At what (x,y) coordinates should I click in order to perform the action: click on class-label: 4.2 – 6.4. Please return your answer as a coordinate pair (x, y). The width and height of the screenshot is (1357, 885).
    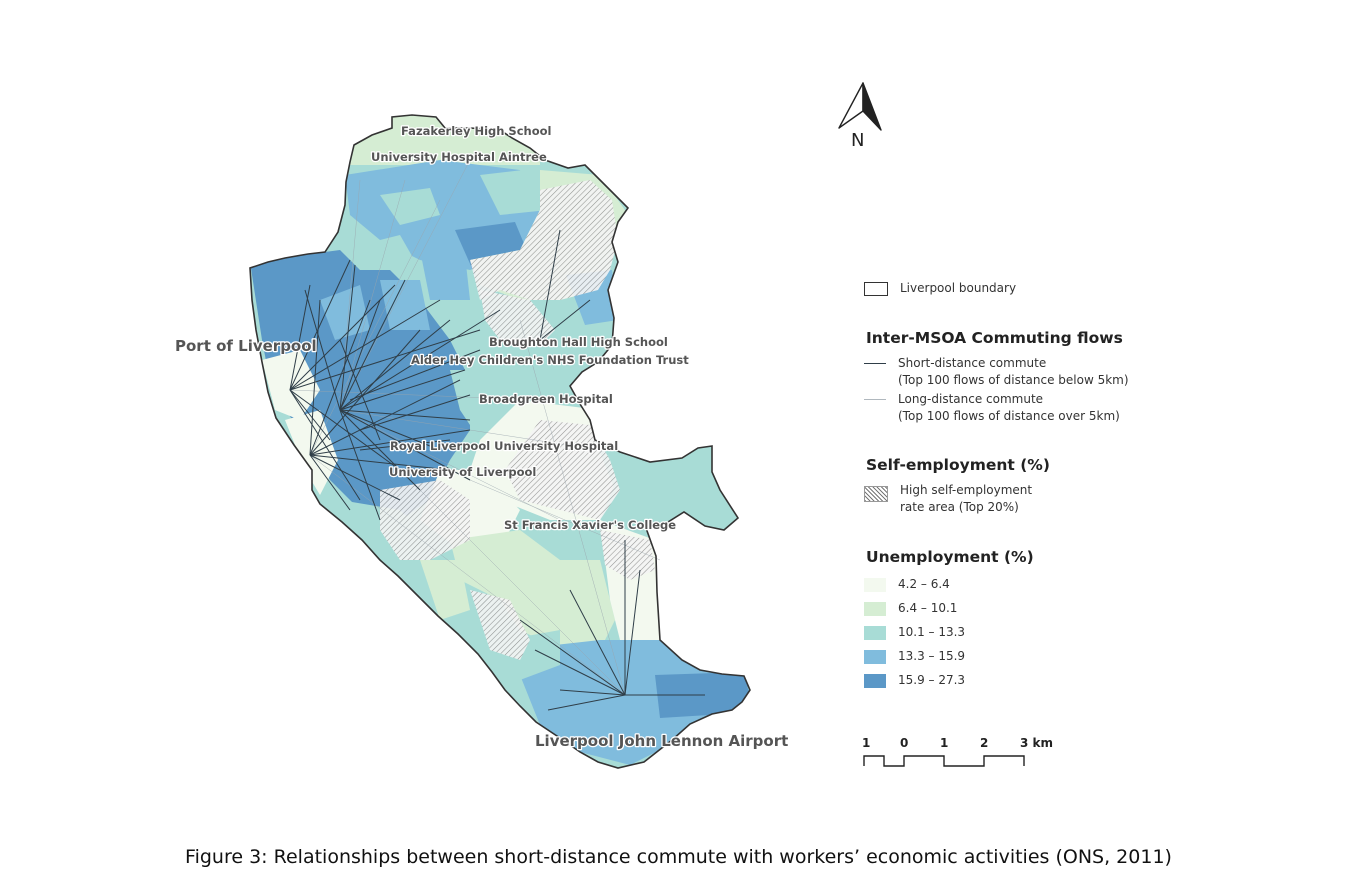
    Looking at the image, I should click on (924, 584).